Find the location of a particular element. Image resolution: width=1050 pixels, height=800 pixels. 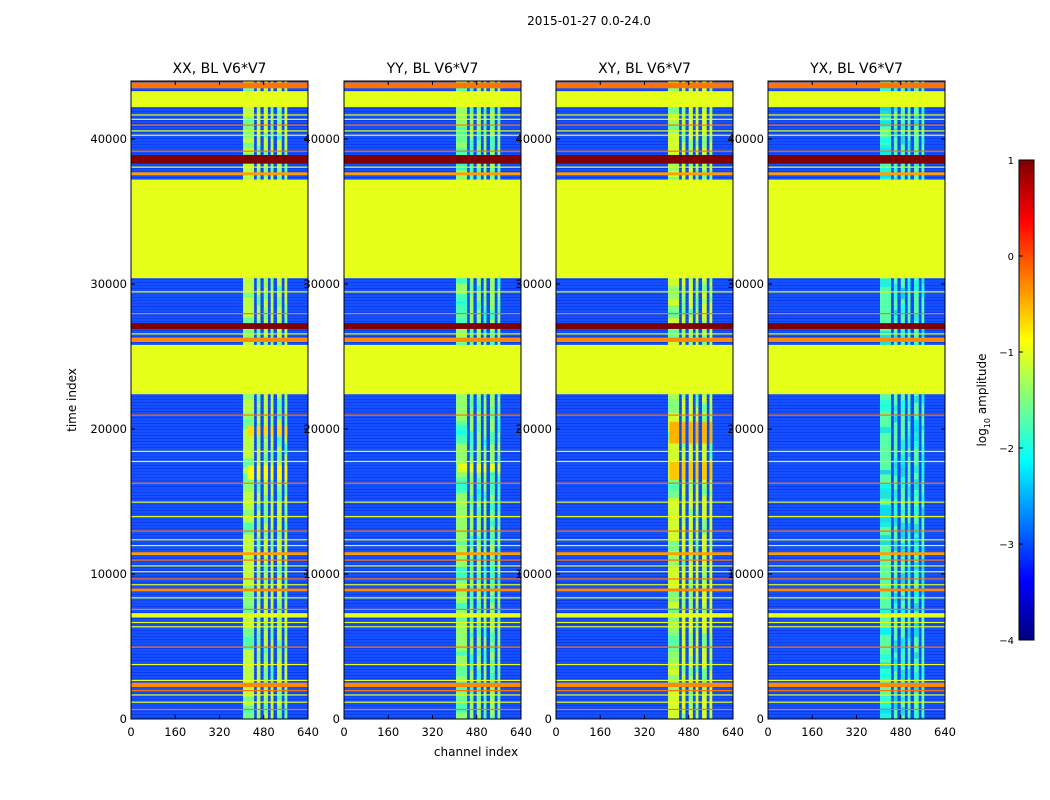

figure-title: 2015-01-27 0.0-24.0 is located at coordinates (589, 21).